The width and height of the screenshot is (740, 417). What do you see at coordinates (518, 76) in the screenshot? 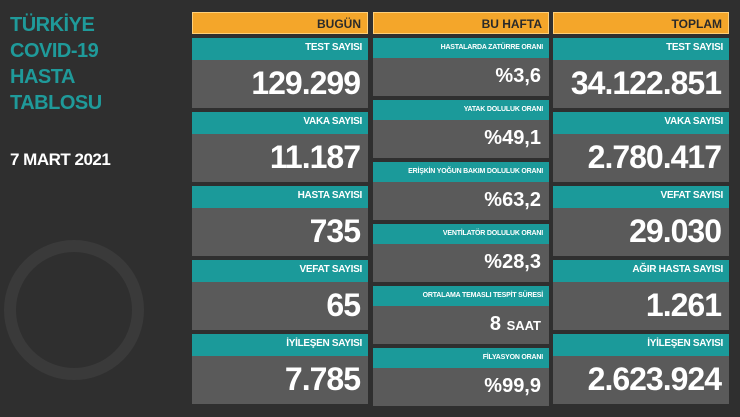
I see `stat-value: %3,6` at bounding box center [518, 76].